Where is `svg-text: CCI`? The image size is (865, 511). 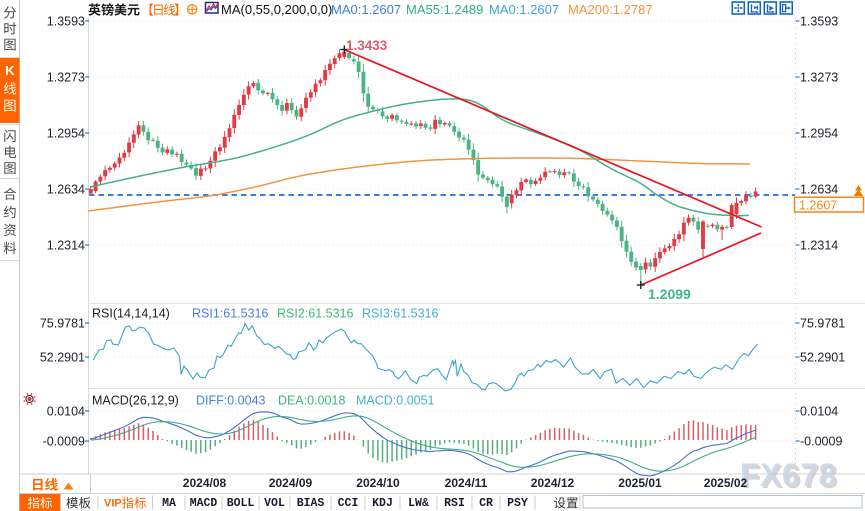
svg-text: CCI is located at coordinates (348, 503).